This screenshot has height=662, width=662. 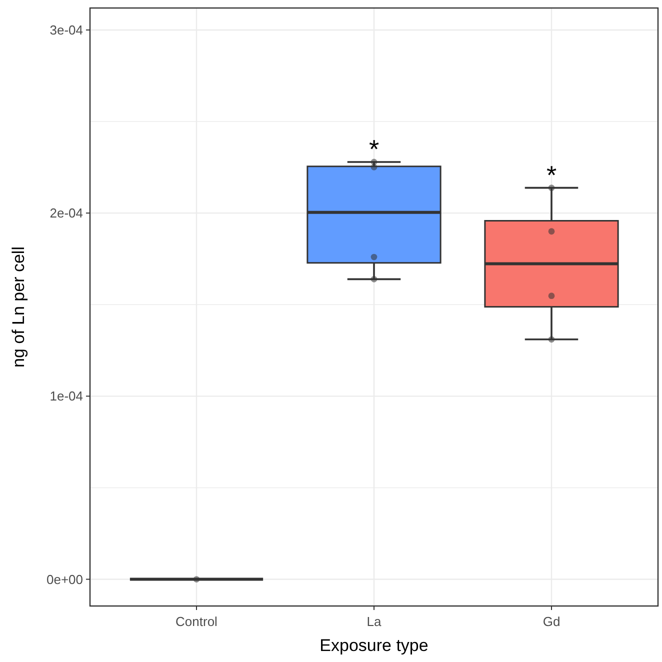 I want to click on y-tick-label: 3e-04, so click(x=66, y=30).